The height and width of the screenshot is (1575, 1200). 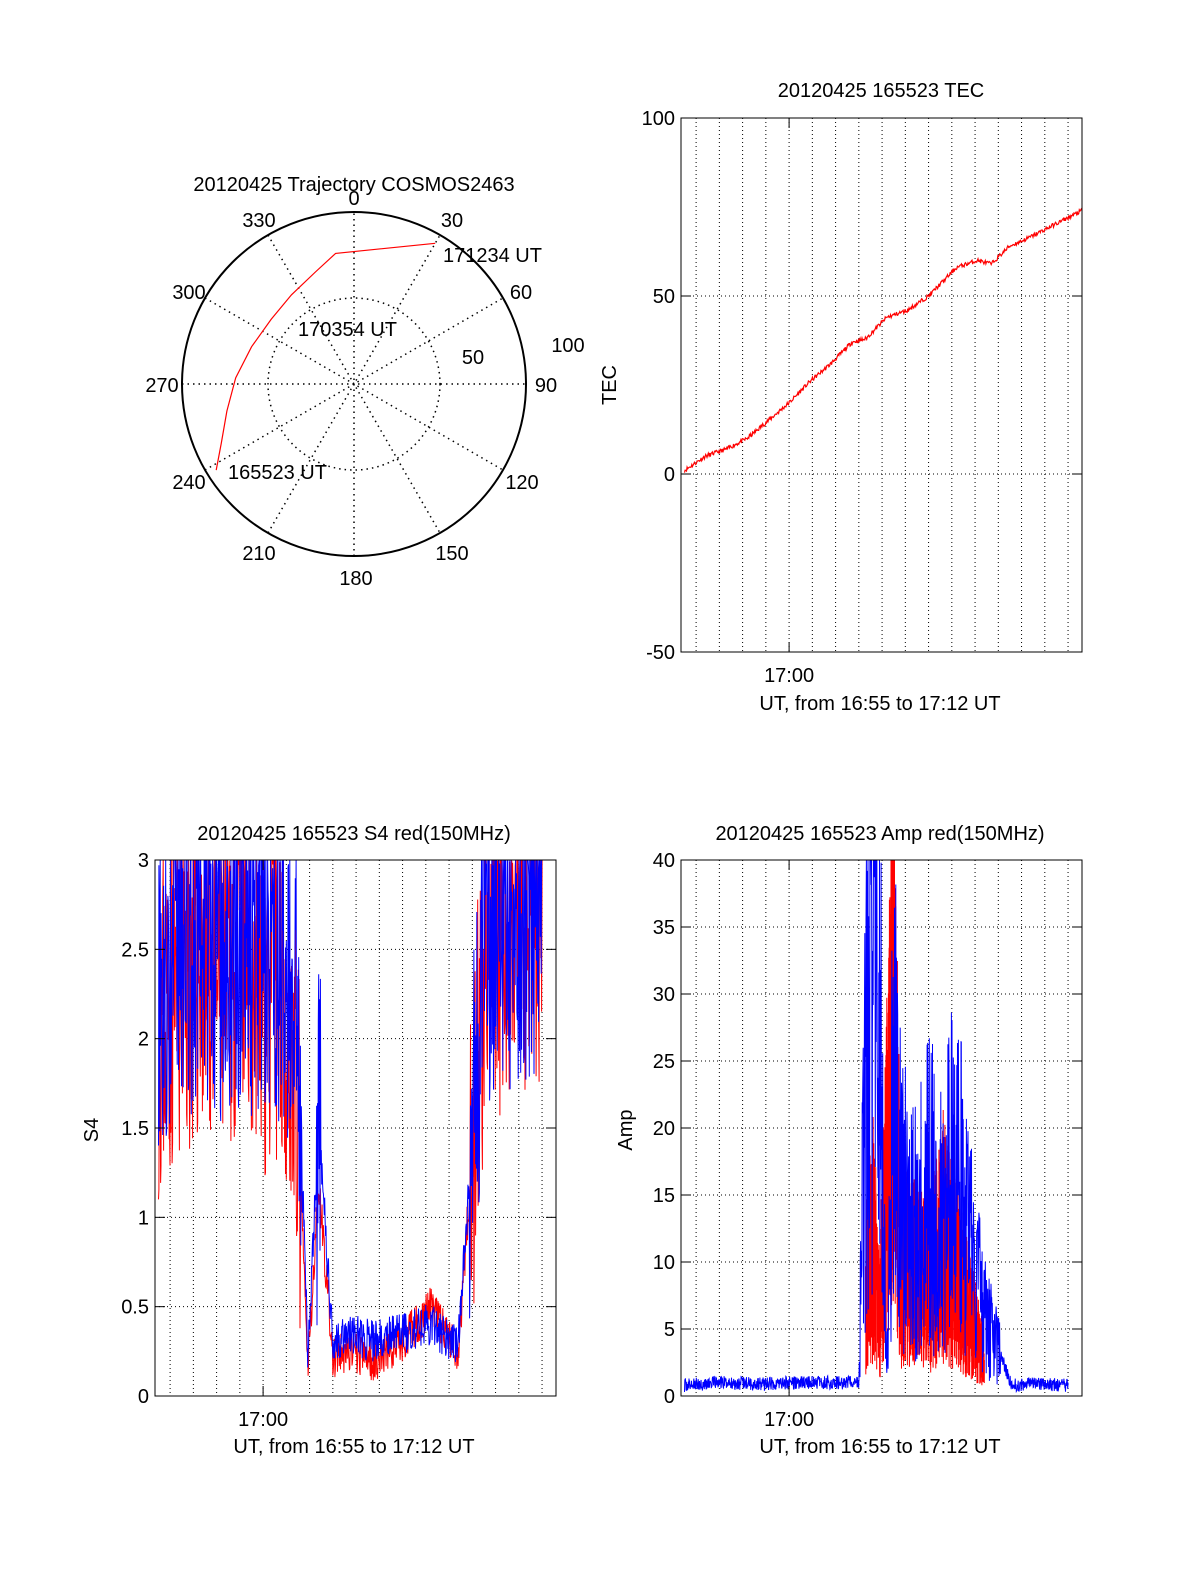 I want to click on polar-grid, so click(x=354, y=384).